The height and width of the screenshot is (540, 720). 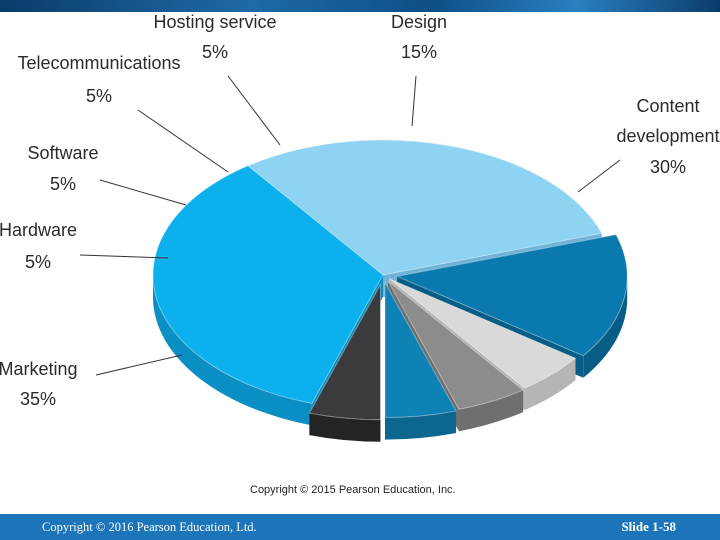 I want to click on slice-label: Hardware, so click(x=38, y=230).